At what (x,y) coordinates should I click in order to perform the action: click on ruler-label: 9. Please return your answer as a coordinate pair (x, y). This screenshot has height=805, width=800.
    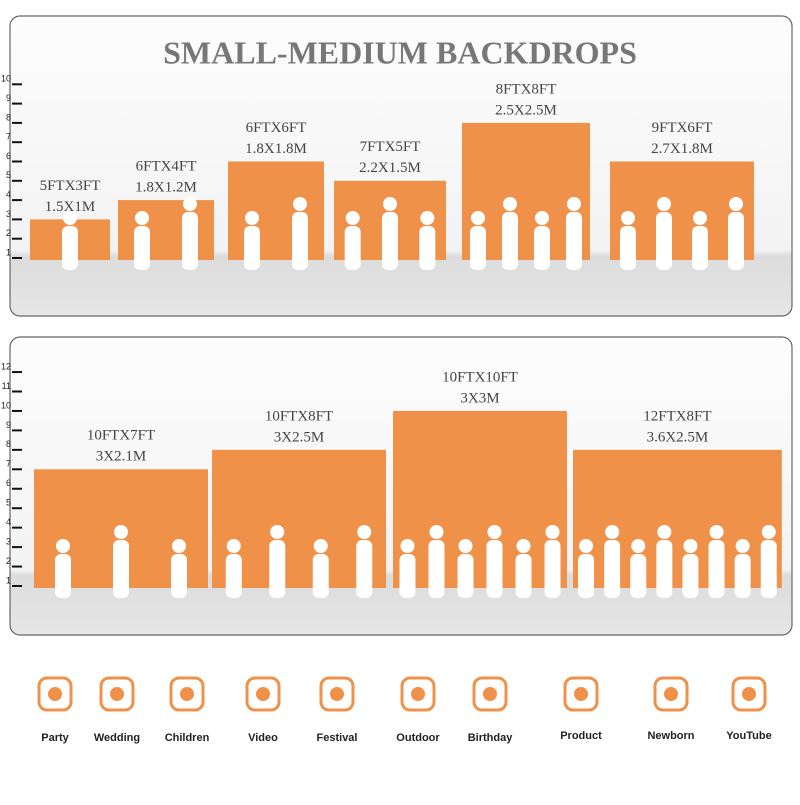
    Looking at the image, I should click on (8, 425).